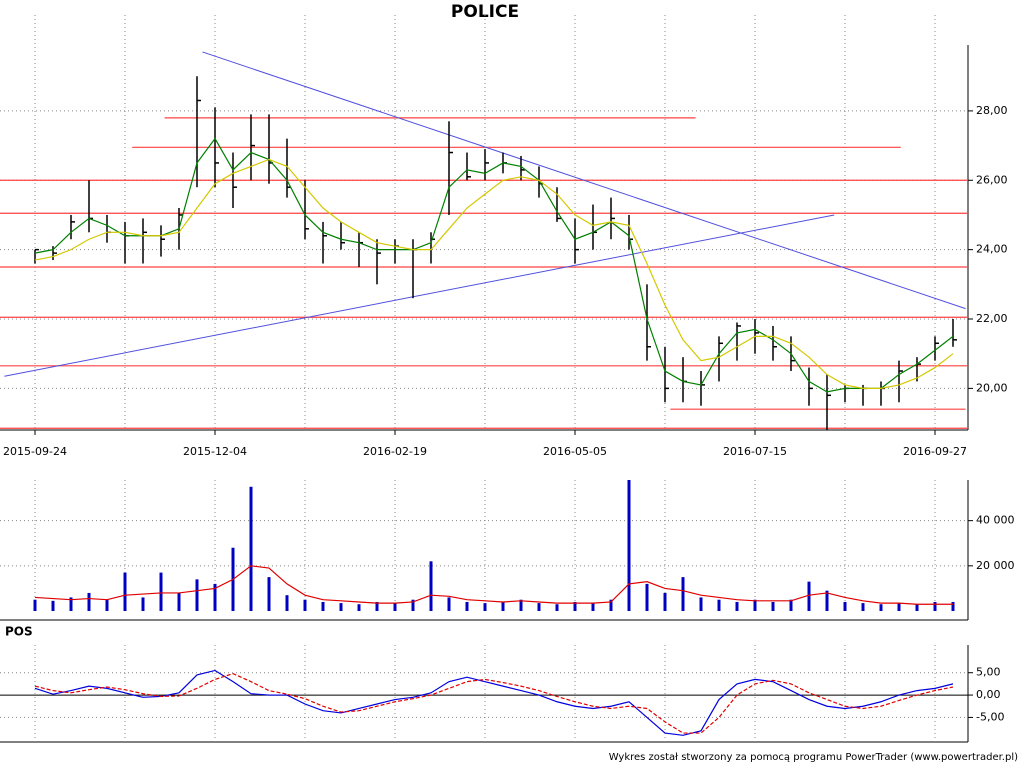 The width and height of the screenshot is (1024, 768). I want to click on volume-average, so click(493, 585).